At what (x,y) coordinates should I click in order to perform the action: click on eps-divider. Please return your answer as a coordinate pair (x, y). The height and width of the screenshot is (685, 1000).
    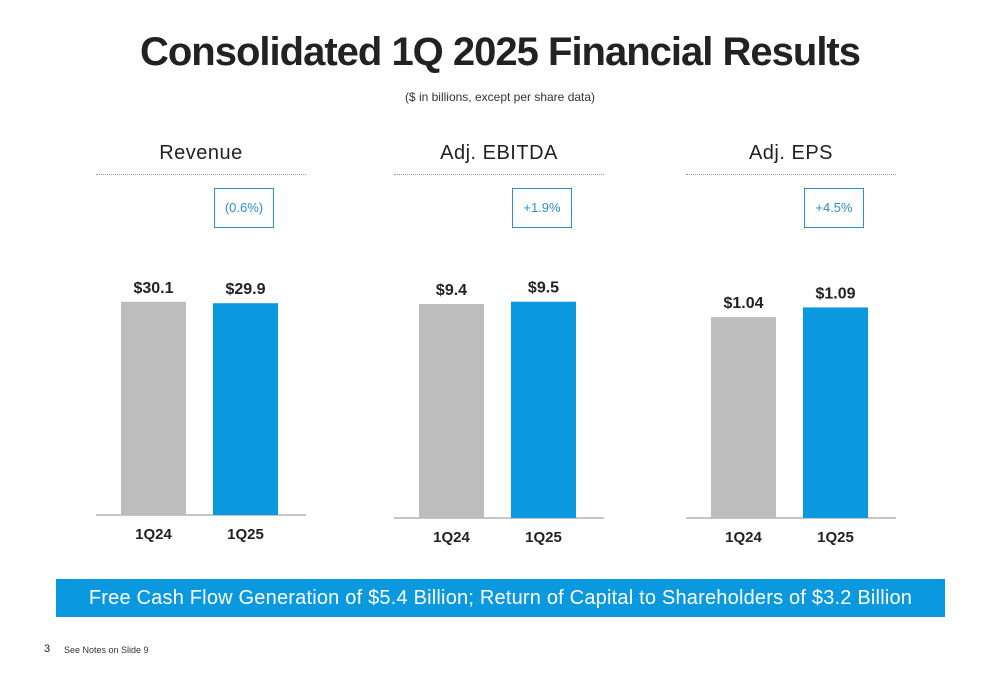
    Looking at the image, I should click on (791, 174).